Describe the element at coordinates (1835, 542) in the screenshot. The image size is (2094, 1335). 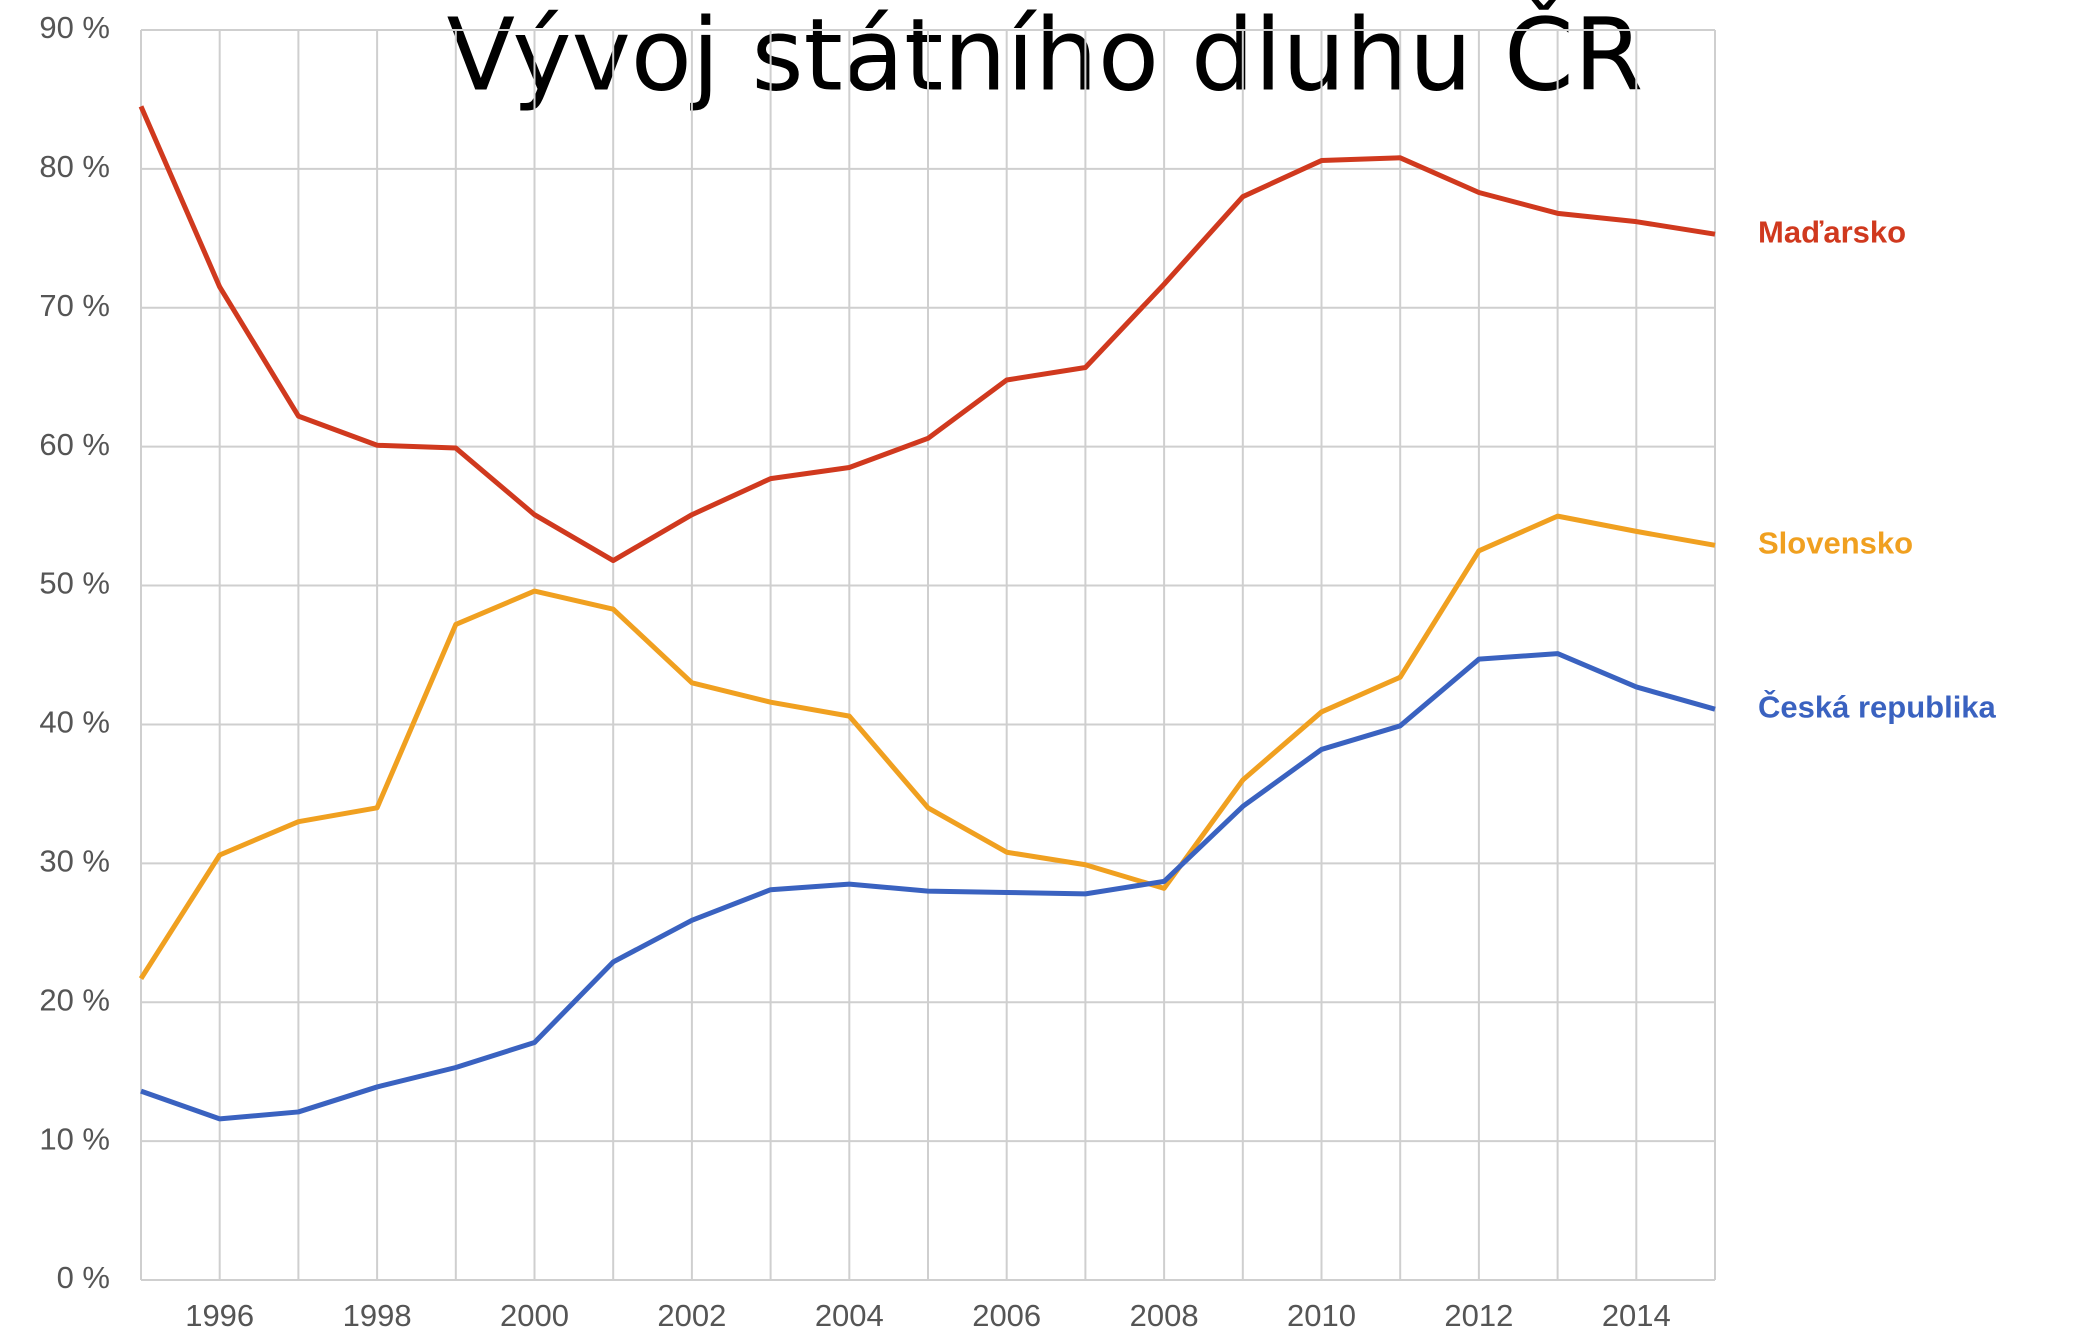
I see `legend-label: Slovensko` at that location.